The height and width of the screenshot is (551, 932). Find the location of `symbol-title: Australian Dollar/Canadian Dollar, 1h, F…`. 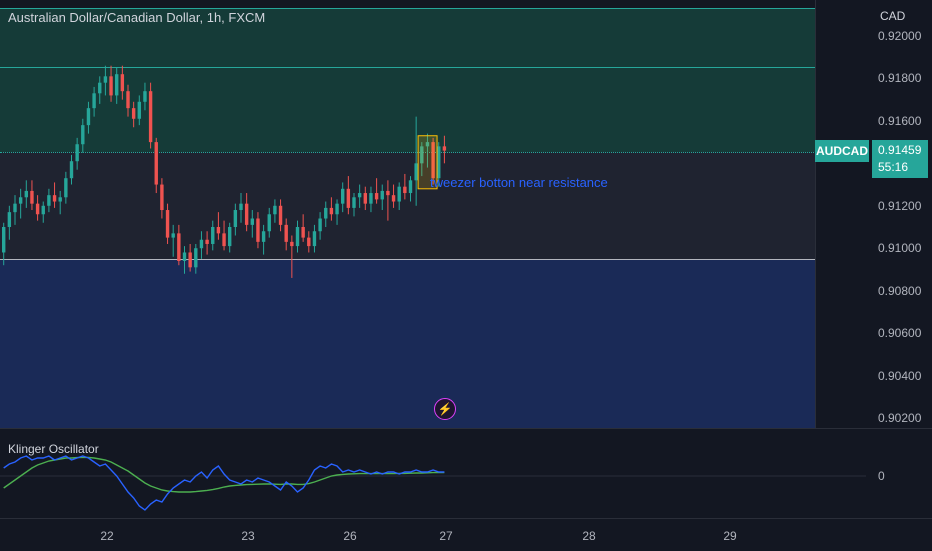

symbol-title: Australian Dollar/Canadian Dollar, 1h, F… is located at coordinates (137, 17).